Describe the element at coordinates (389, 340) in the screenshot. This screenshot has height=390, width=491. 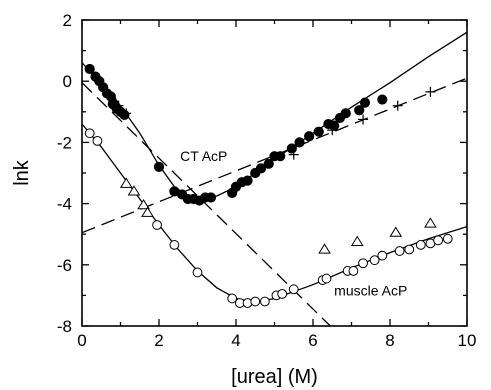
I see `x-tick-label: 8` at that location.